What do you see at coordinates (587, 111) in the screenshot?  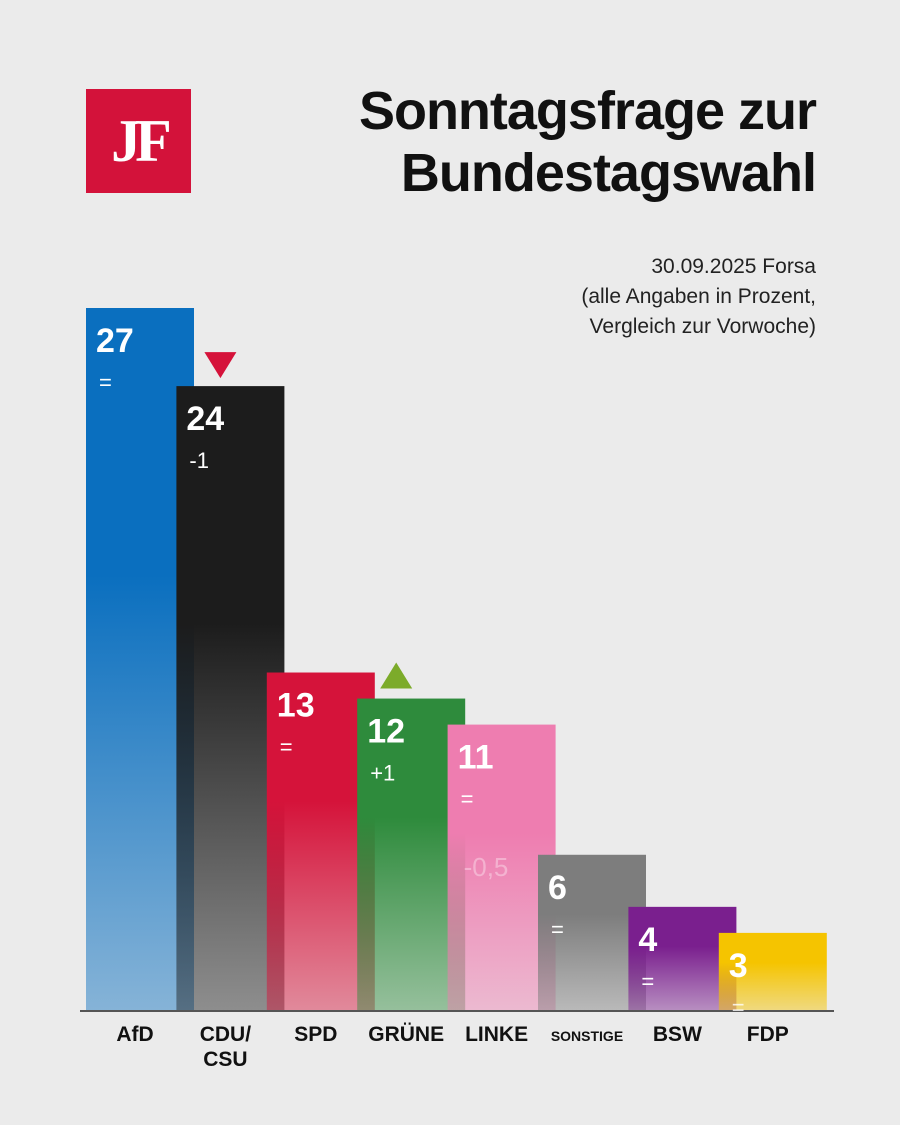 I see `chart-title-line-1: Sonntagsfrage zur` at bounding box center [587, 111].